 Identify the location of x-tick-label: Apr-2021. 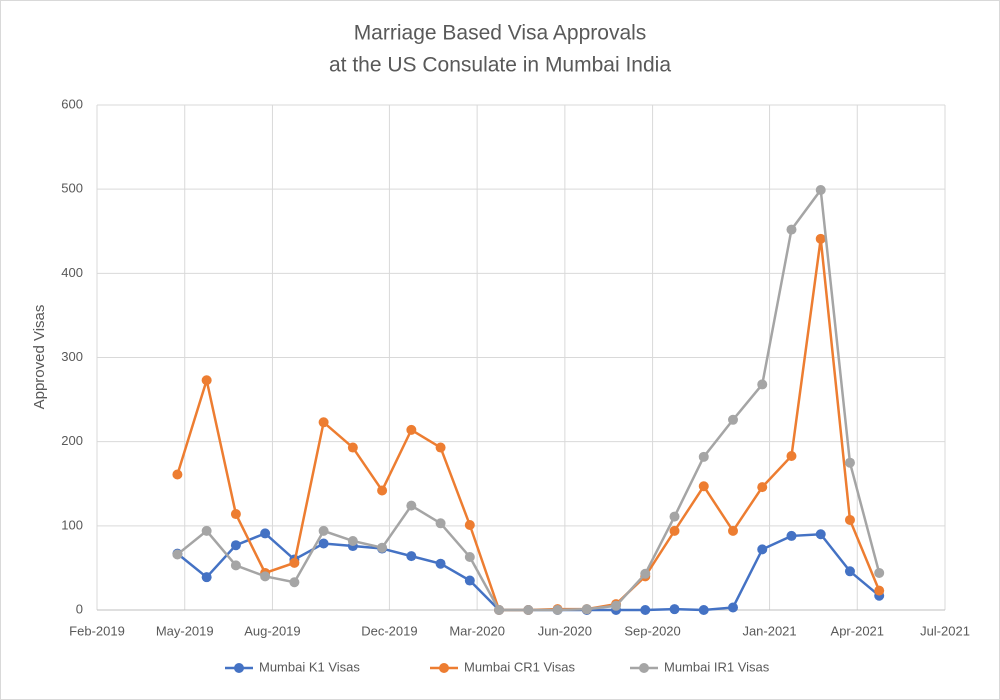
(857, 630).